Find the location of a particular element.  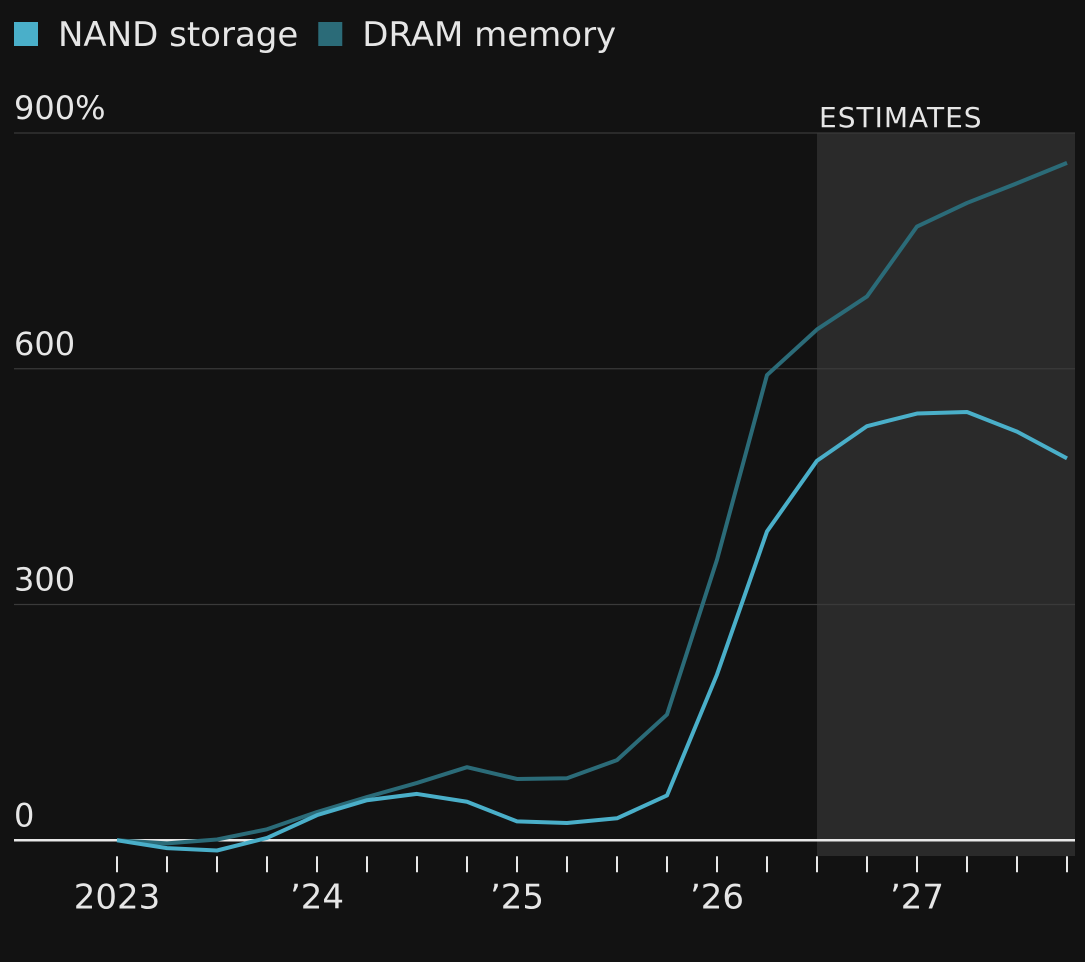

x-tick-label: ’24 is located at coordinates (317, 897).